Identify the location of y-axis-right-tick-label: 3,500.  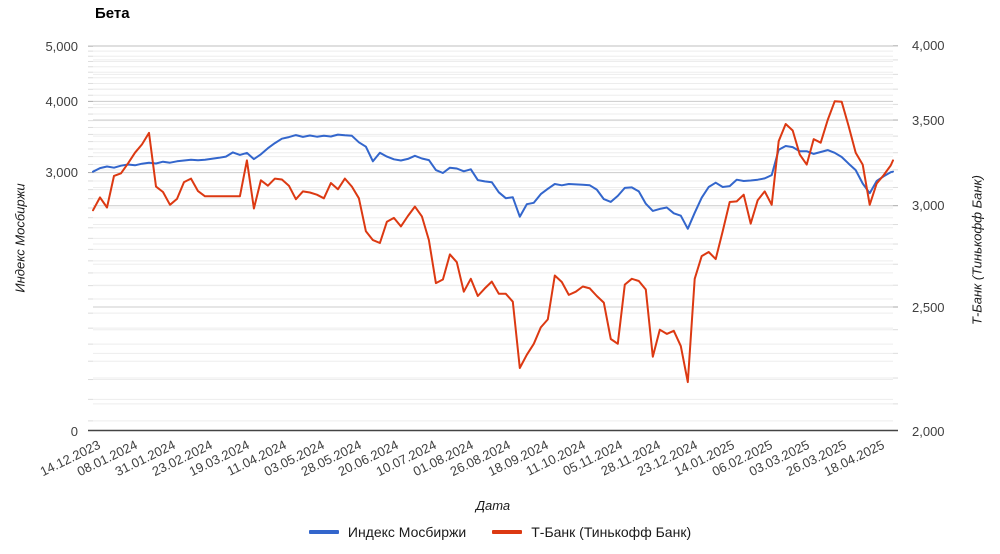
(928, 120).